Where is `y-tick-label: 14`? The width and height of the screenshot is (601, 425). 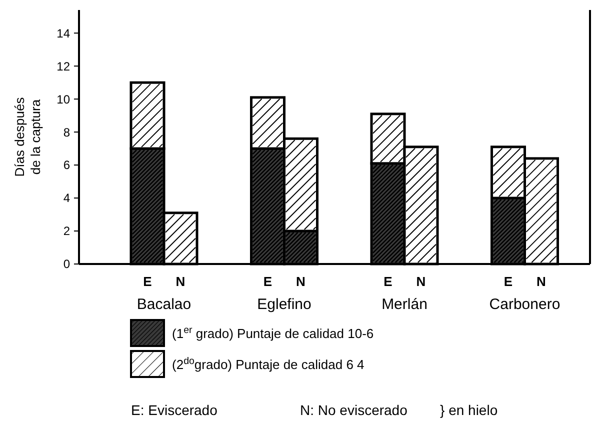
y-tick-label: 14 is located at coordinates (63, 33).